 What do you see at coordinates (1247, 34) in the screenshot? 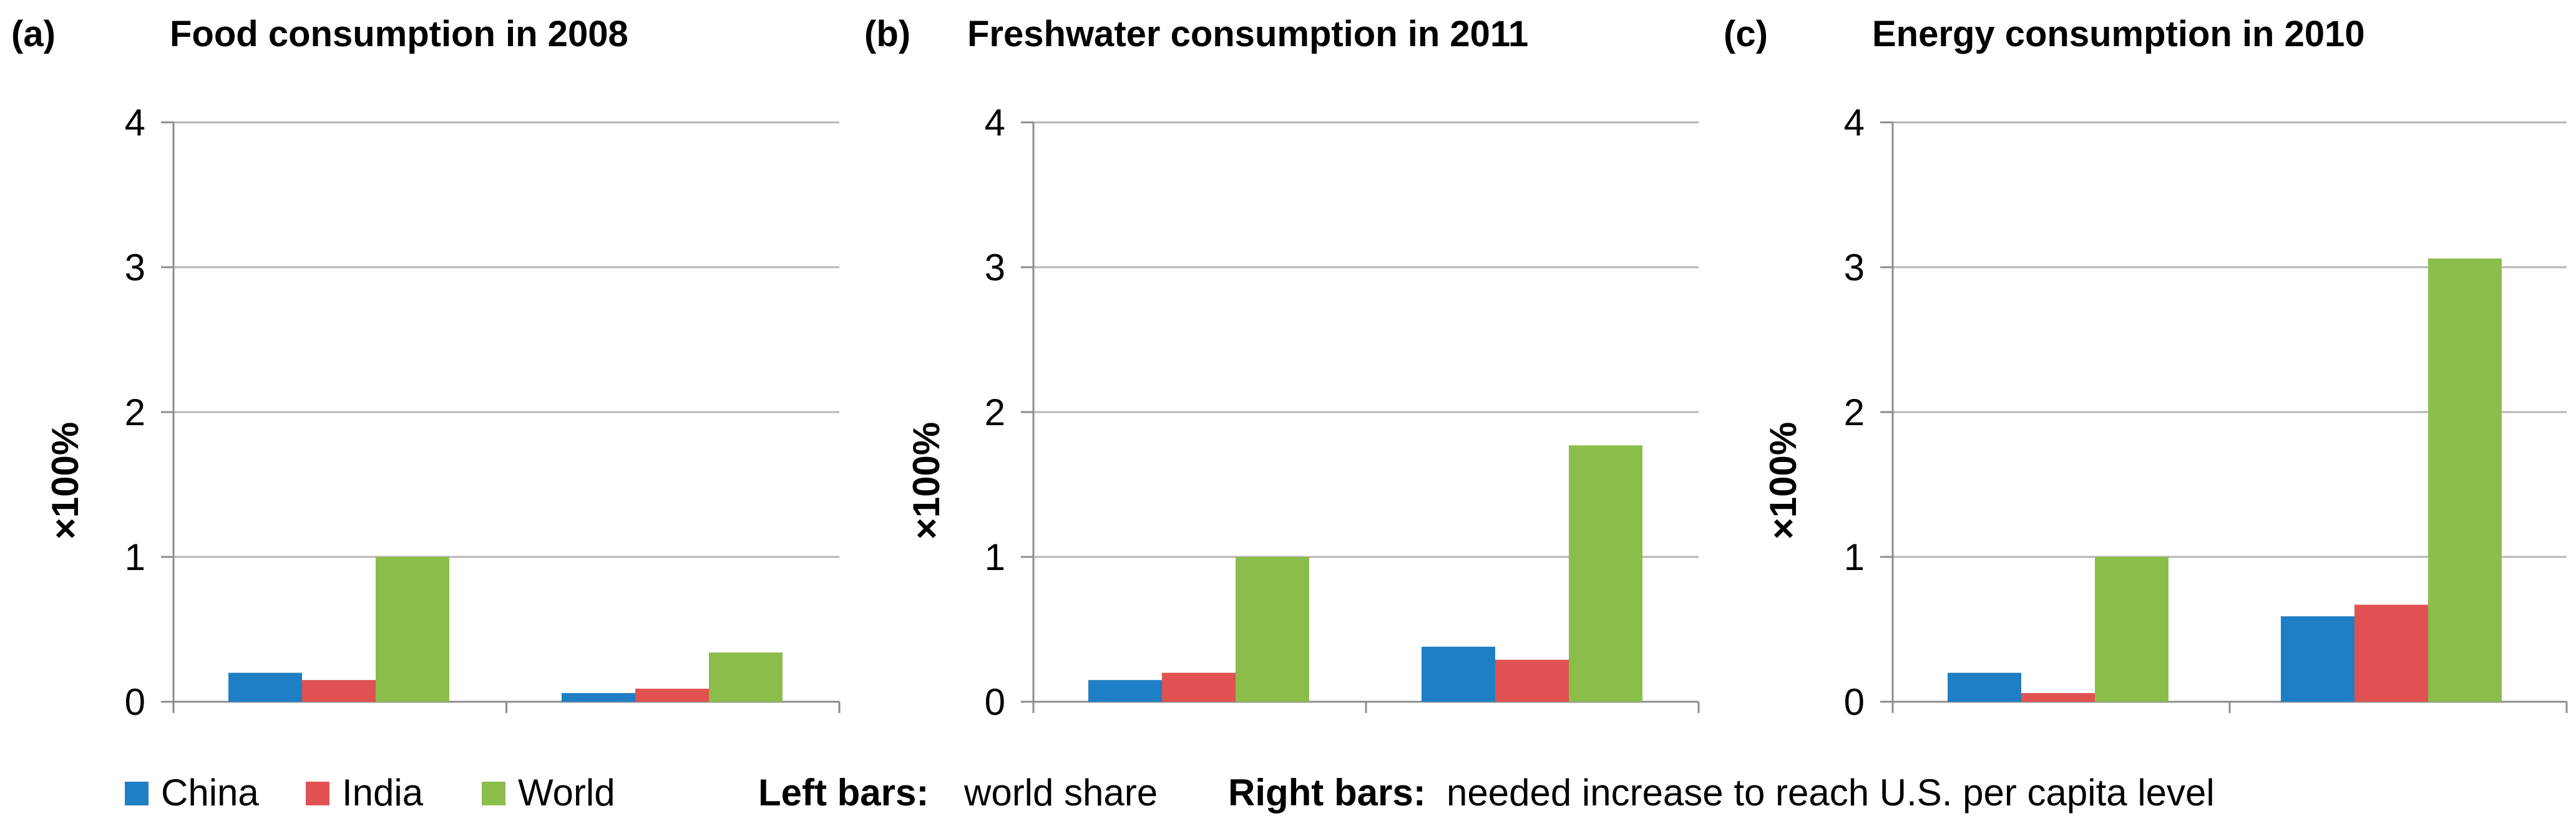
I see `chart-title: Freshwater consumption in 2011` at bounding box center [1247, 34].